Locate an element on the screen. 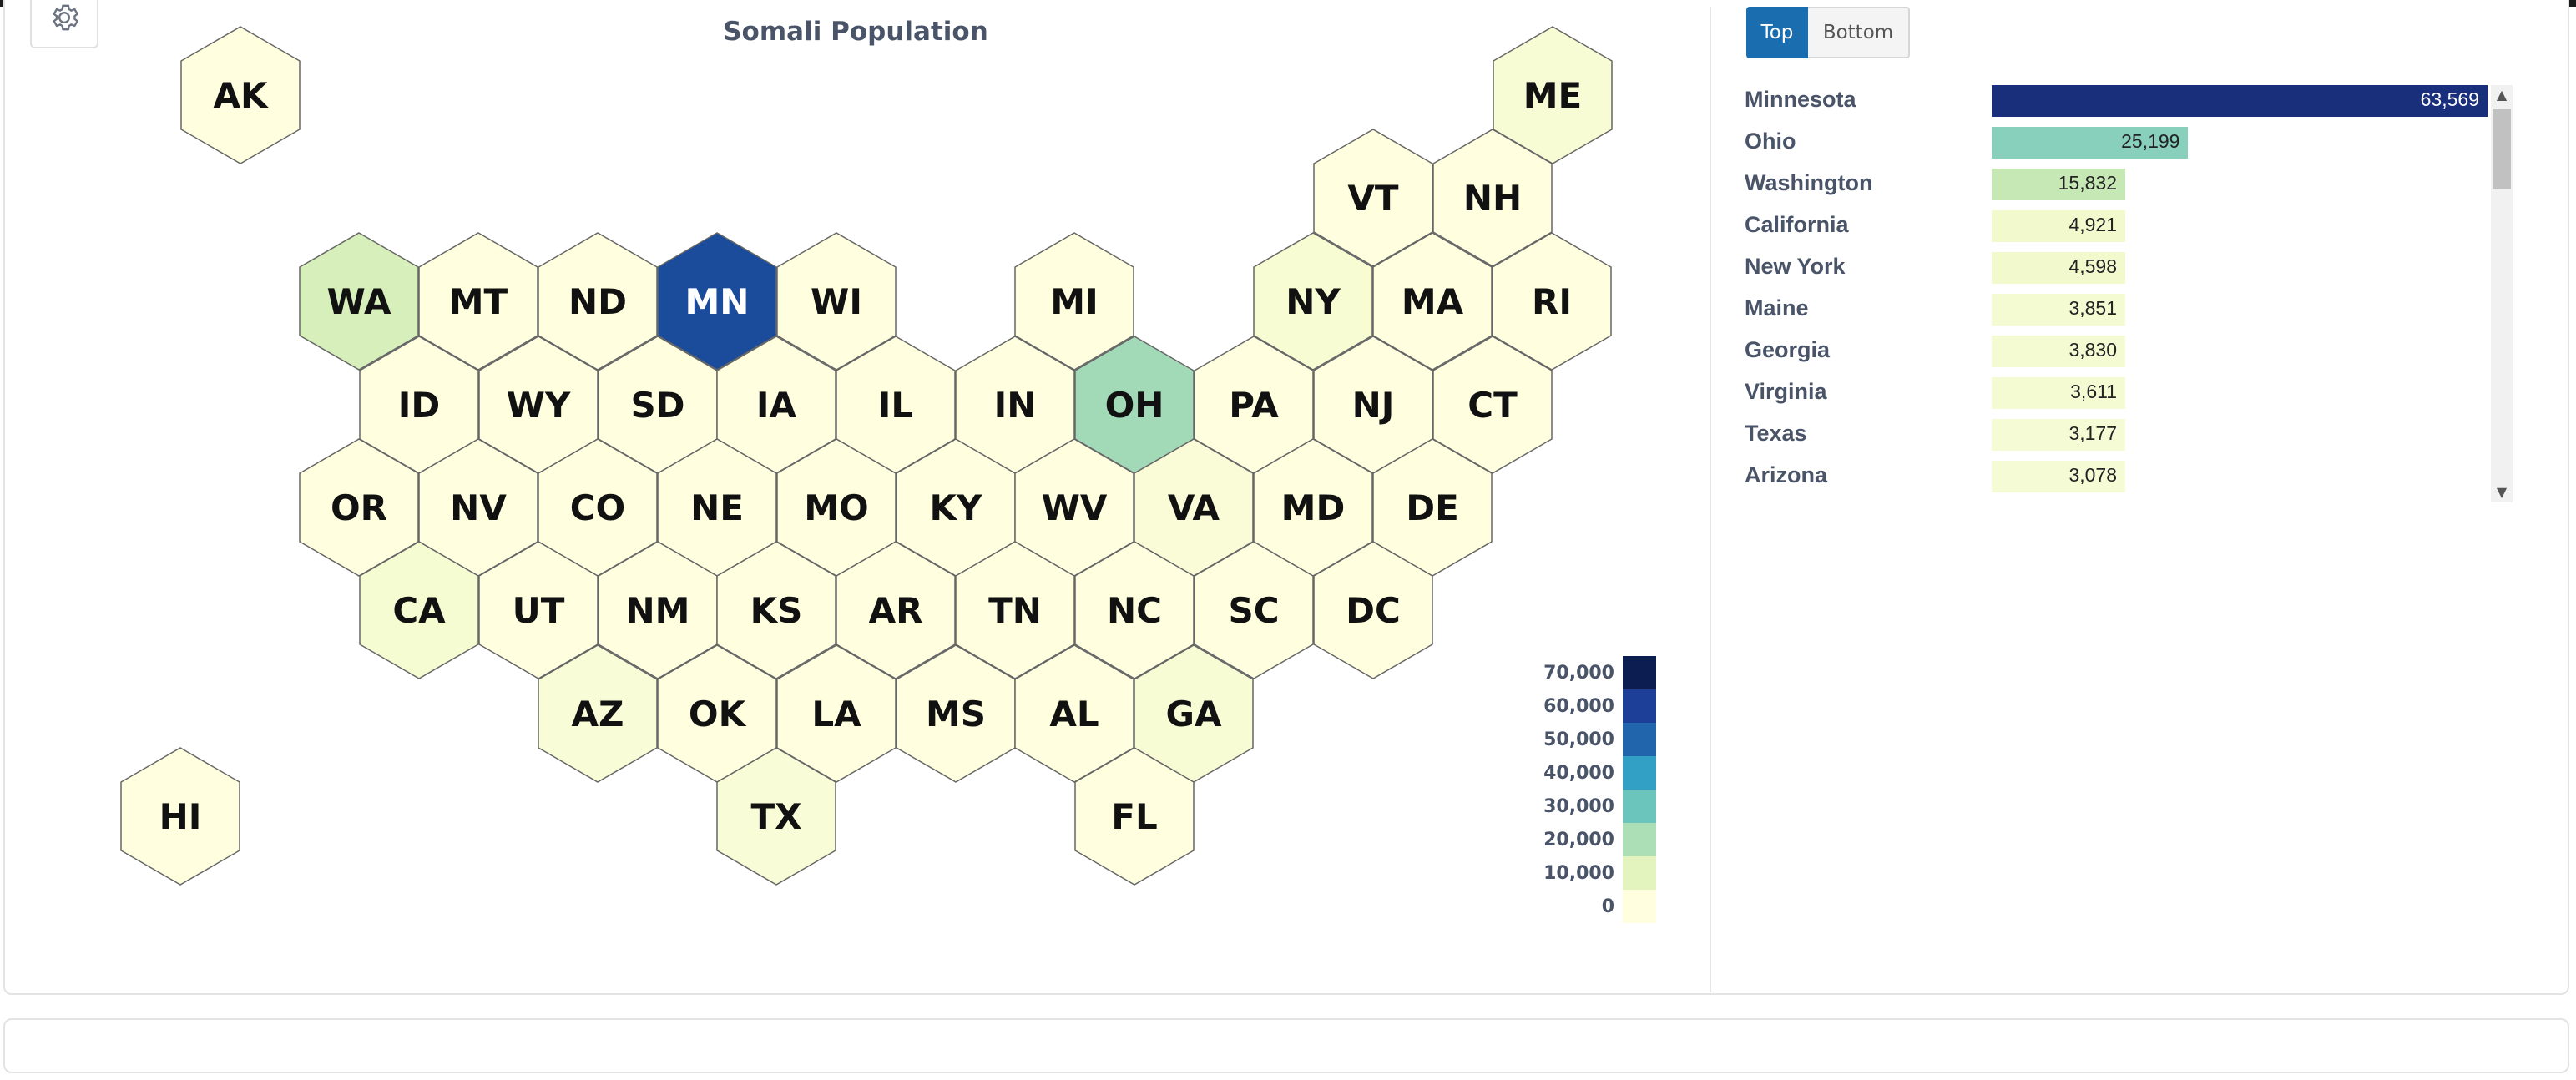  state-hex-nh: NH is located at coordinates (1492, 198).